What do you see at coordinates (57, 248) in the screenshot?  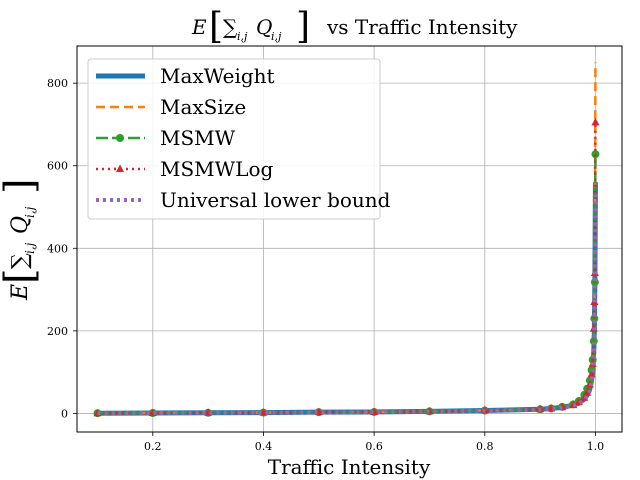 I see `y-tick-label: 400` at bounding box center [57, 248].